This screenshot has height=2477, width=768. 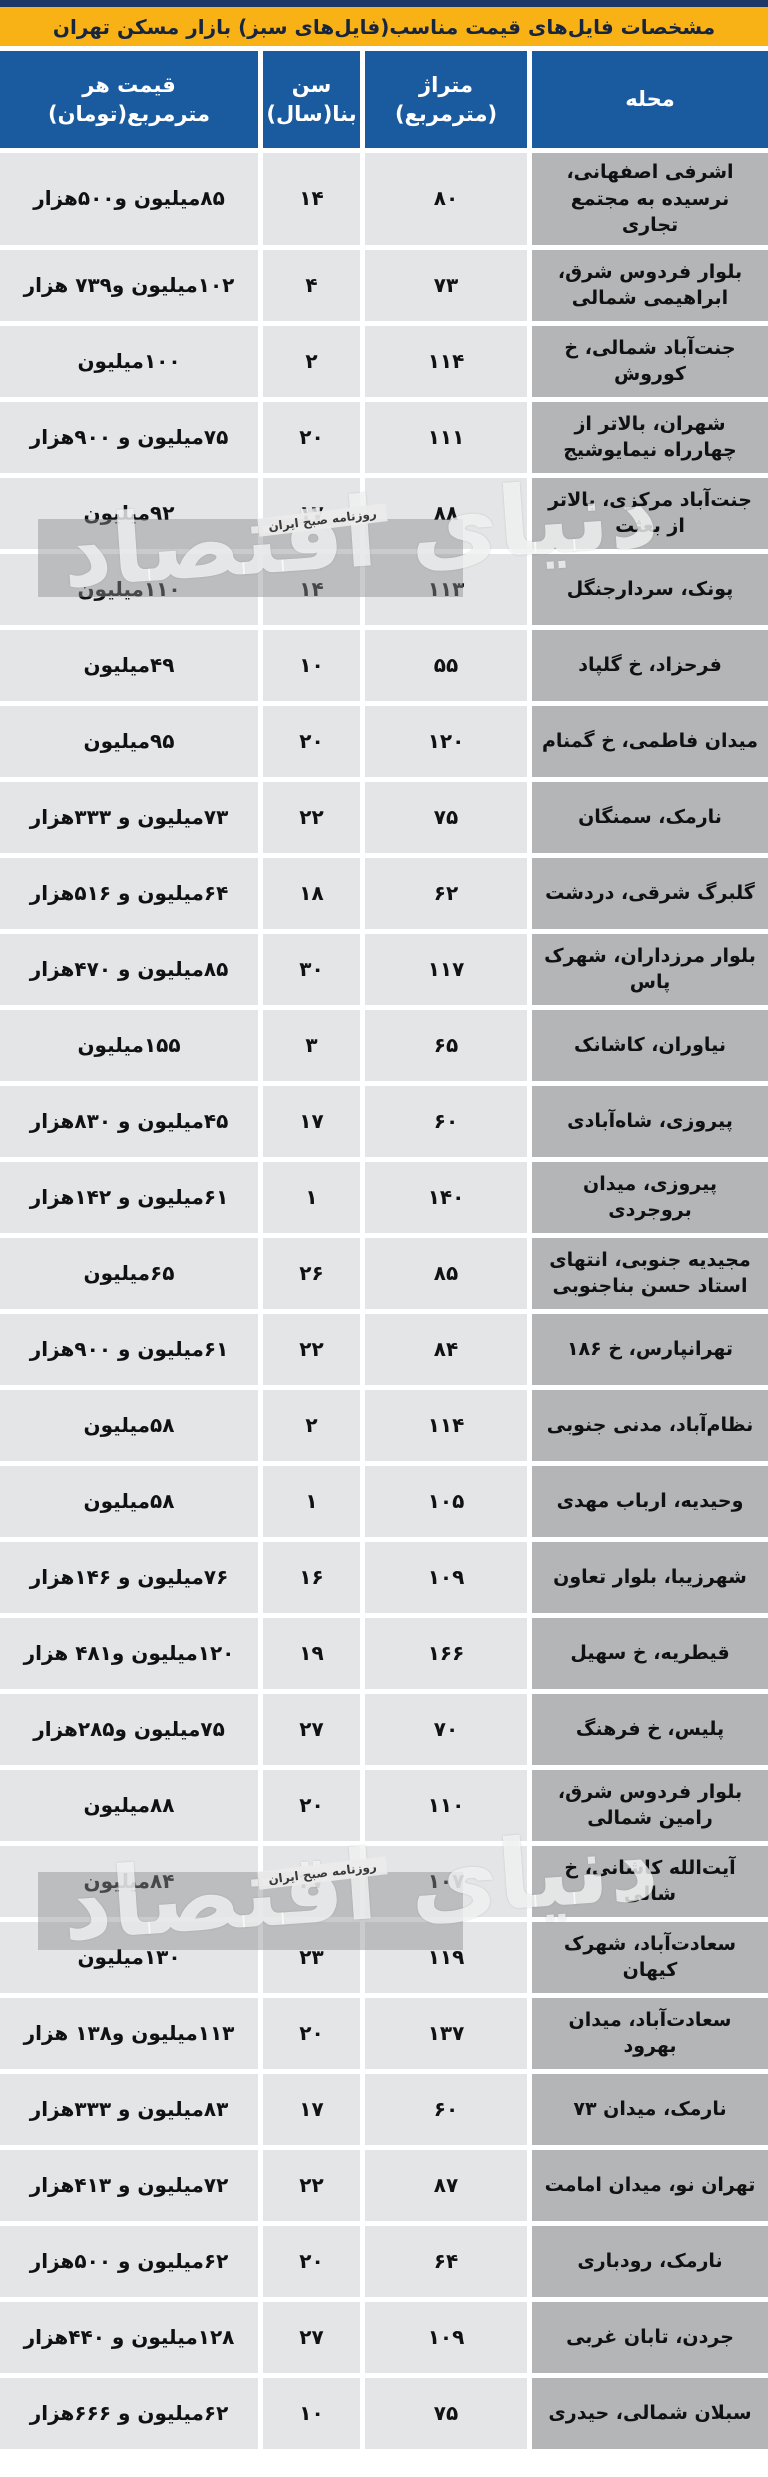 What do you see at coordinates (129, 741) in the screenshot?
I see `price-cell: ۹۵میلیون` at bounding box center [129, 741].